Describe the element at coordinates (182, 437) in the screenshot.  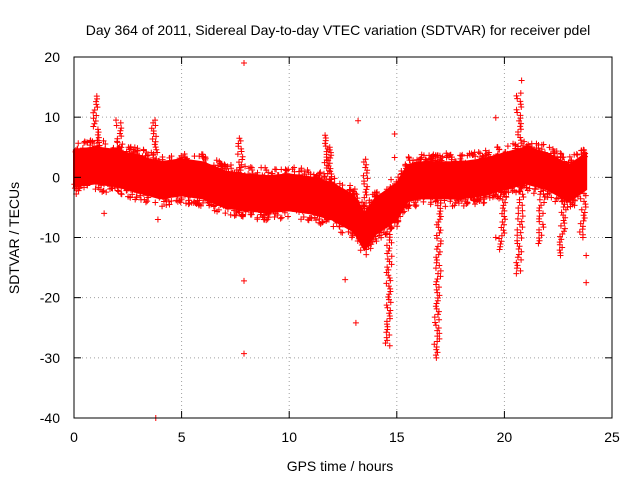
I see `x-tick-label: 5` at that location.